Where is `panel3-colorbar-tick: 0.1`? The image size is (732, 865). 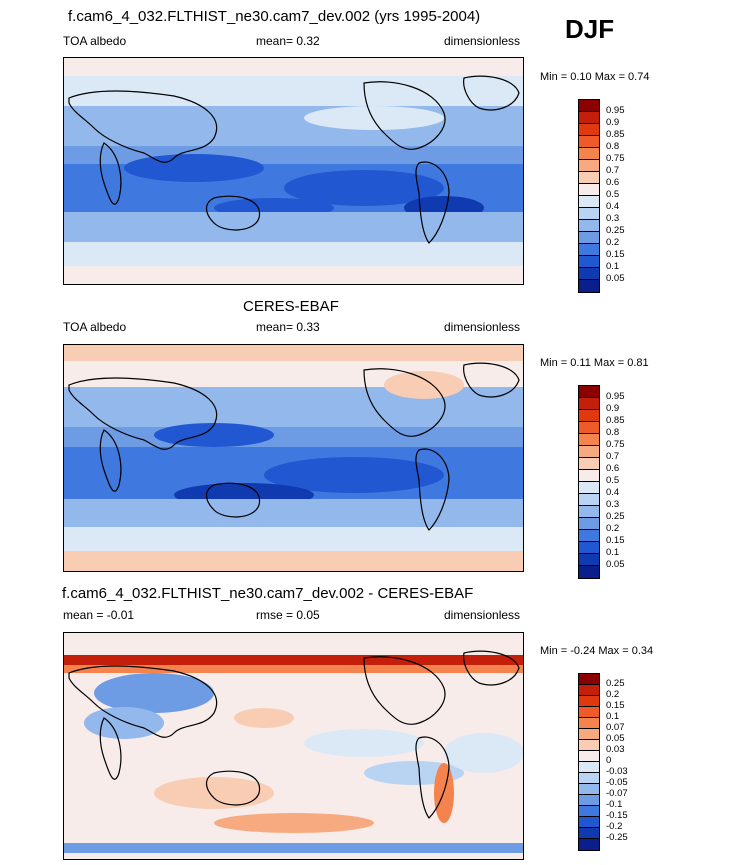
panel3-colorbar-tick: 0.1 is located at coordinates (613, 716).